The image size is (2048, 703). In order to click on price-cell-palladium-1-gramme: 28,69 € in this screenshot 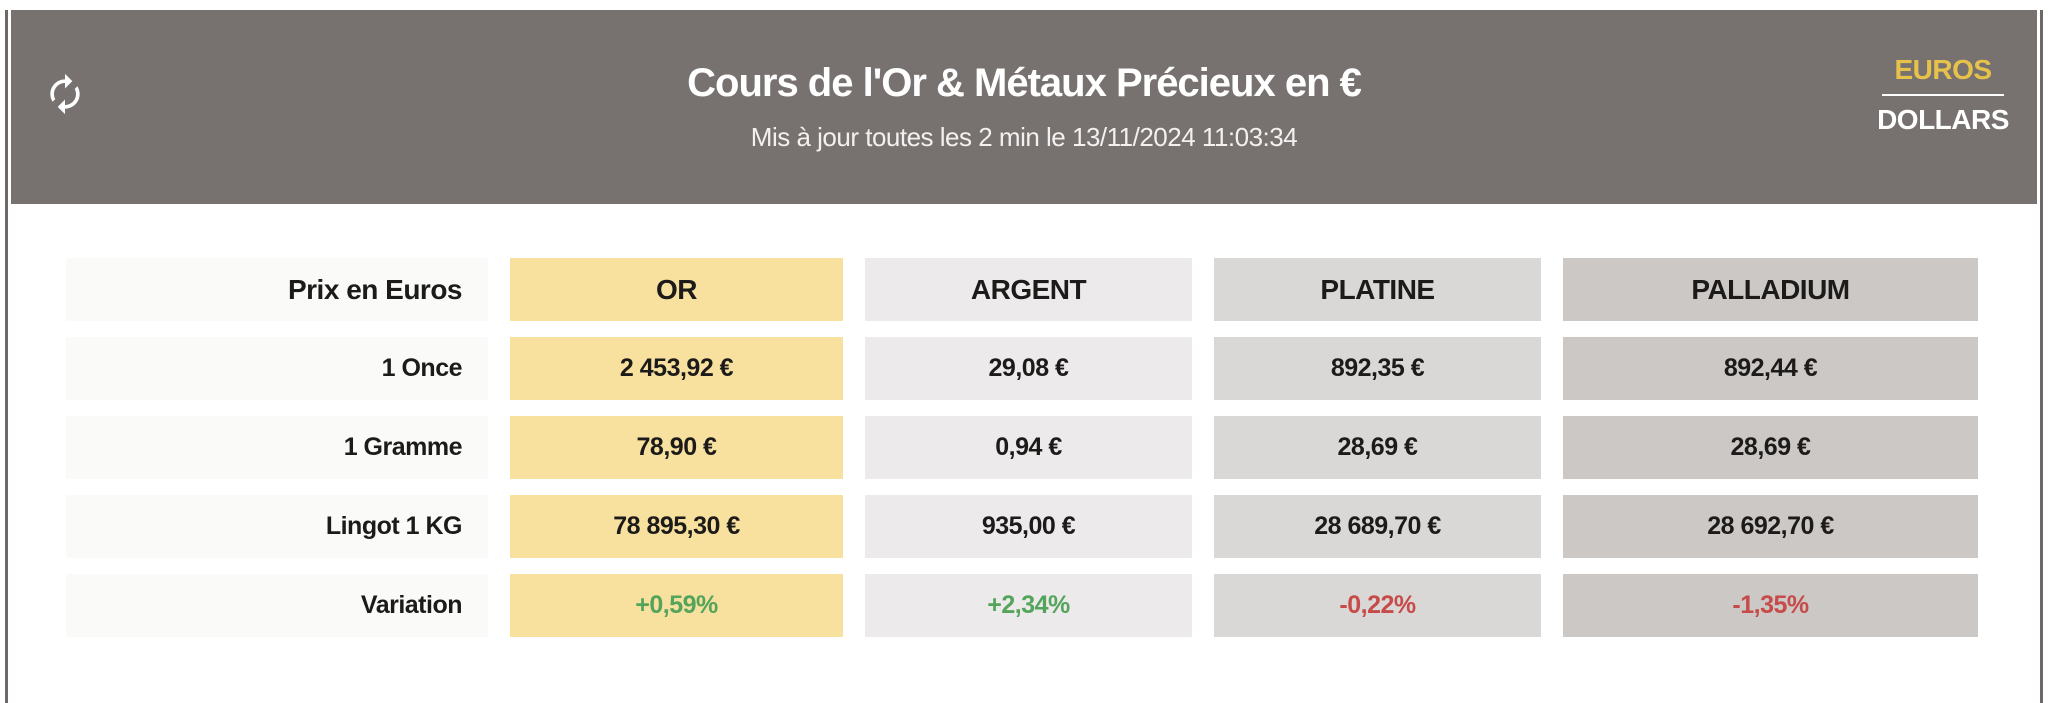, I will do `click(1770, 447)`.